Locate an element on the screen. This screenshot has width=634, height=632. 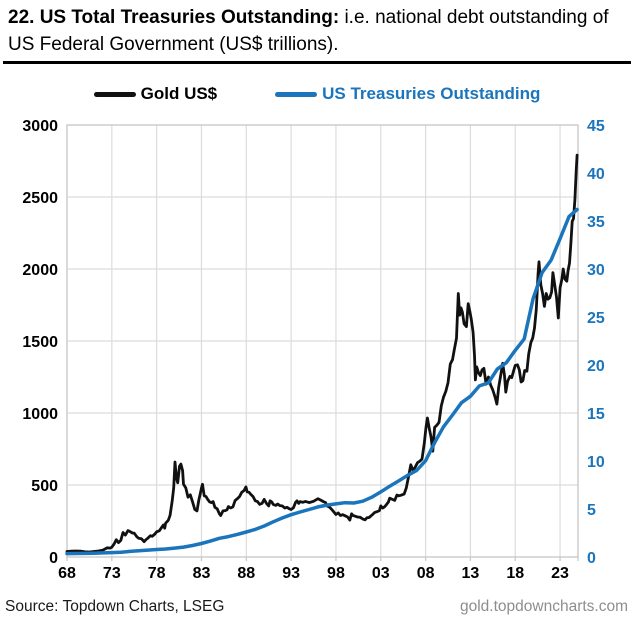
x-tick-label: 93 is located at coordinates (291, 573).